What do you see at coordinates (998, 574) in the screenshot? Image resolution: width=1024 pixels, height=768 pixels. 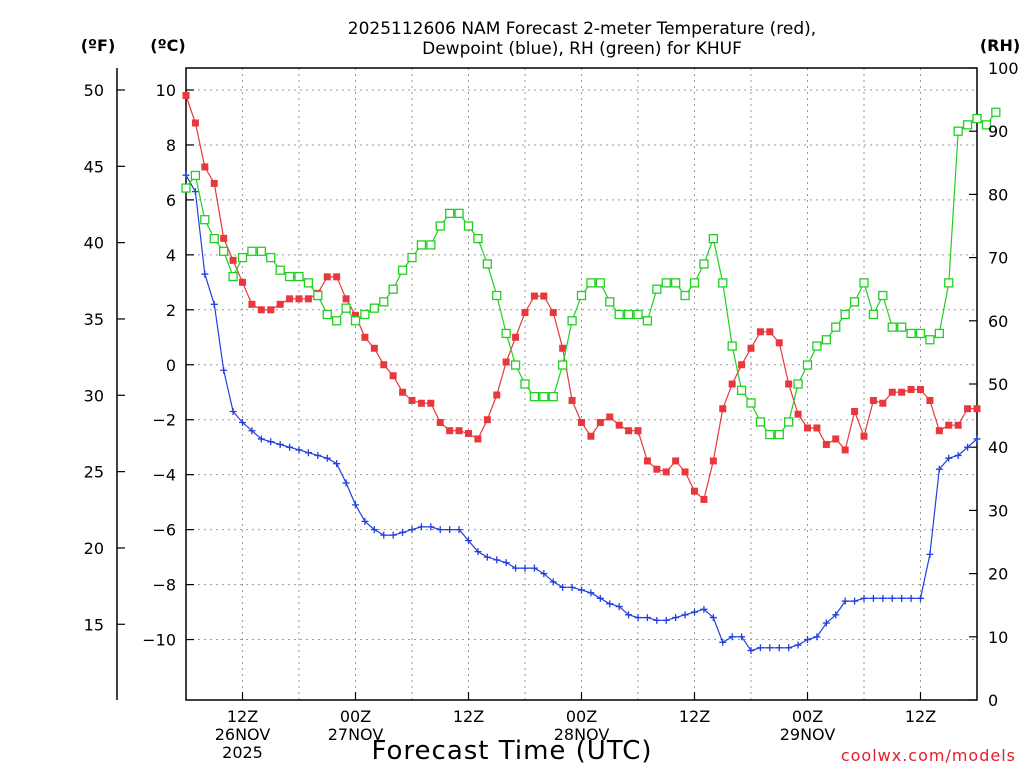 I see `rh-tick-label: 20` at bounding box center [998, 574].